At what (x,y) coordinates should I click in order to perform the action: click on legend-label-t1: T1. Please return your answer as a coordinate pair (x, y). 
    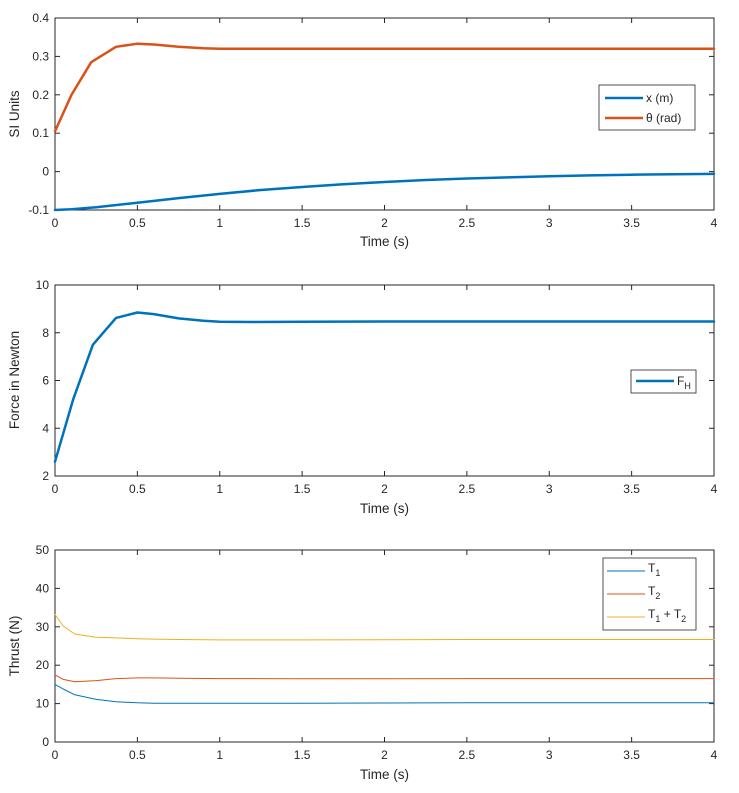
    Looking at the image, I should click on (654, 569).